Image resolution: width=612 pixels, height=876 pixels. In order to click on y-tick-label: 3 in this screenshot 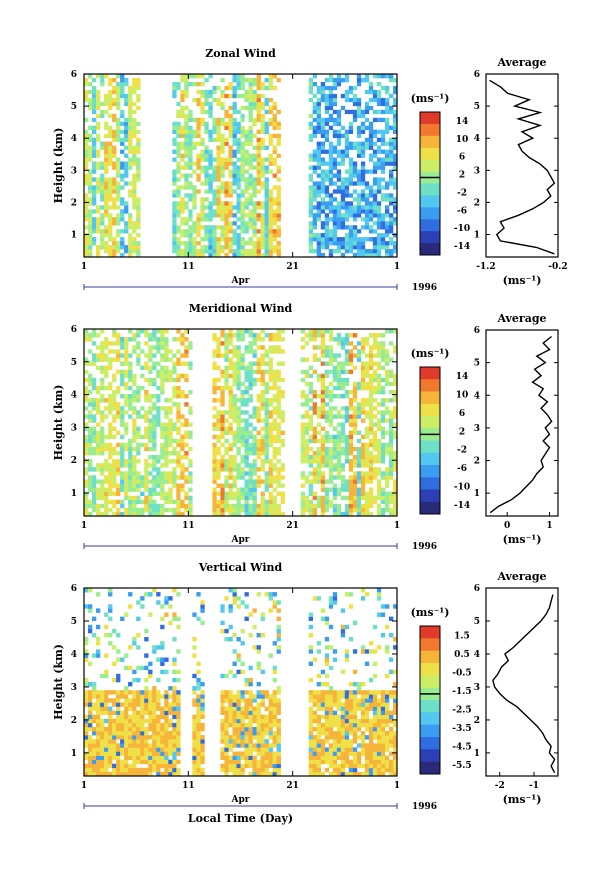, I will do `click(74, 171)`.